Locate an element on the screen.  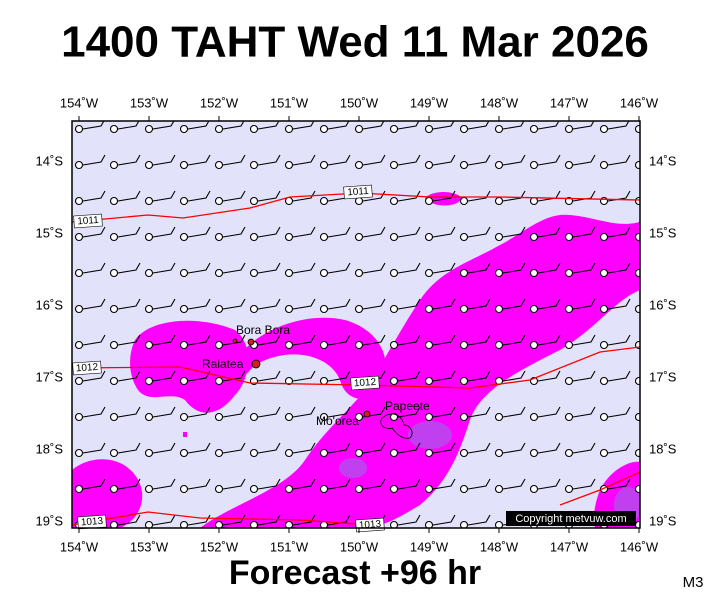
y-label-left: 18˚S is located at coordinates (50, 448).